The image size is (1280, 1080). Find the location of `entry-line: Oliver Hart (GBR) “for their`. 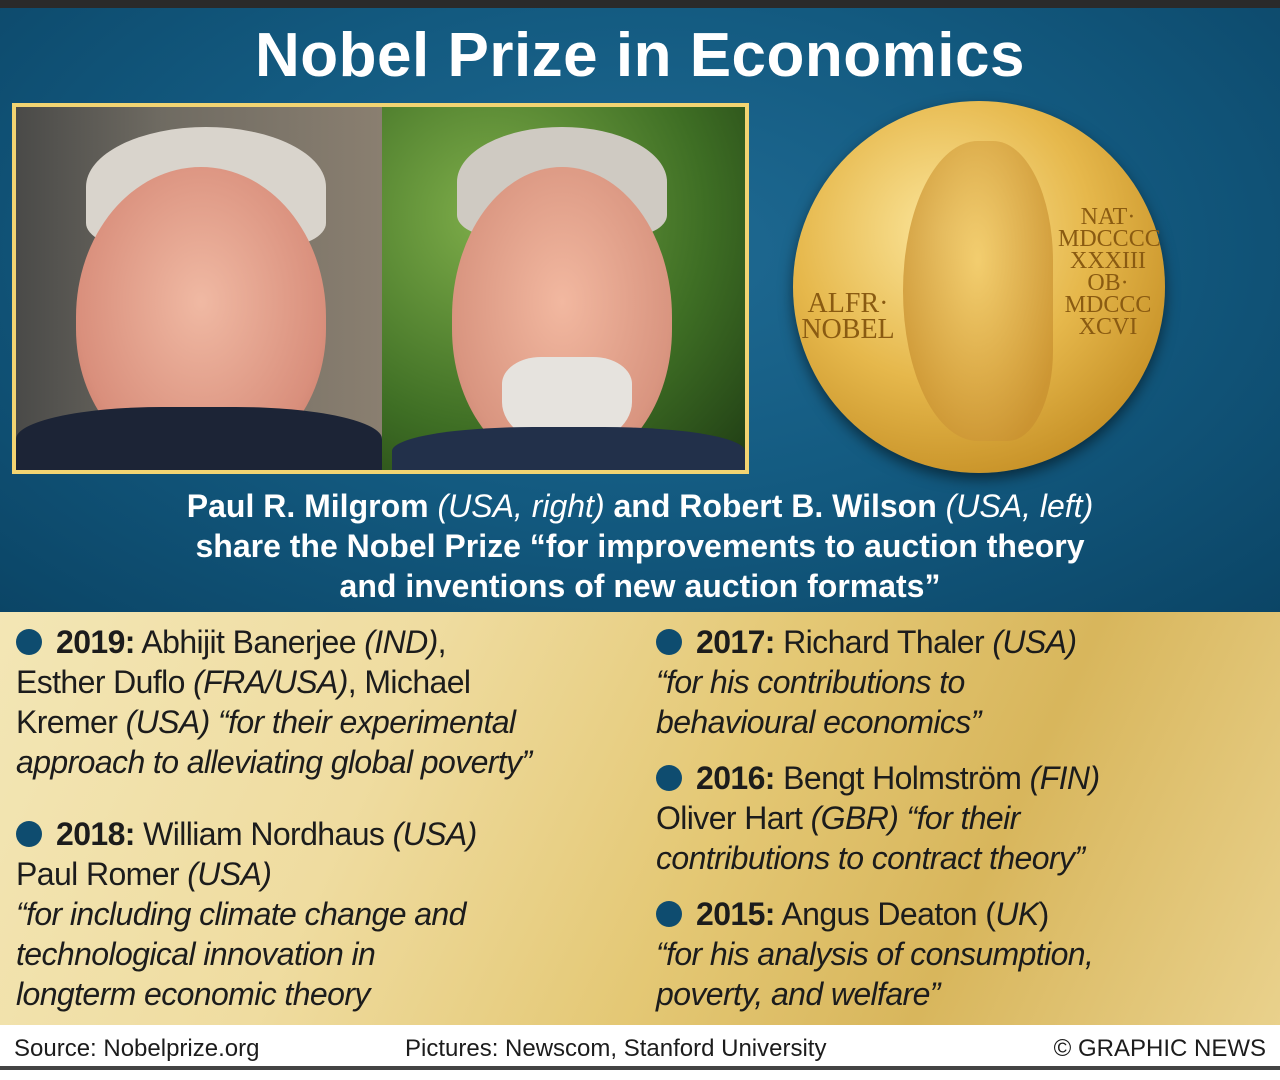

entry-line: Oliver Hart (GBR) “for their is located at coordinates (878, 818).